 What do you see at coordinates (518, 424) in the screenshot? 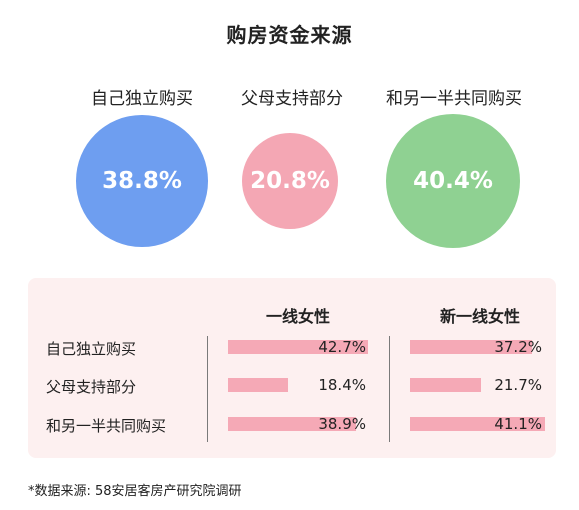
I see `value-partner-new-tier1: 41.1%` at bounding box center [518, 424].